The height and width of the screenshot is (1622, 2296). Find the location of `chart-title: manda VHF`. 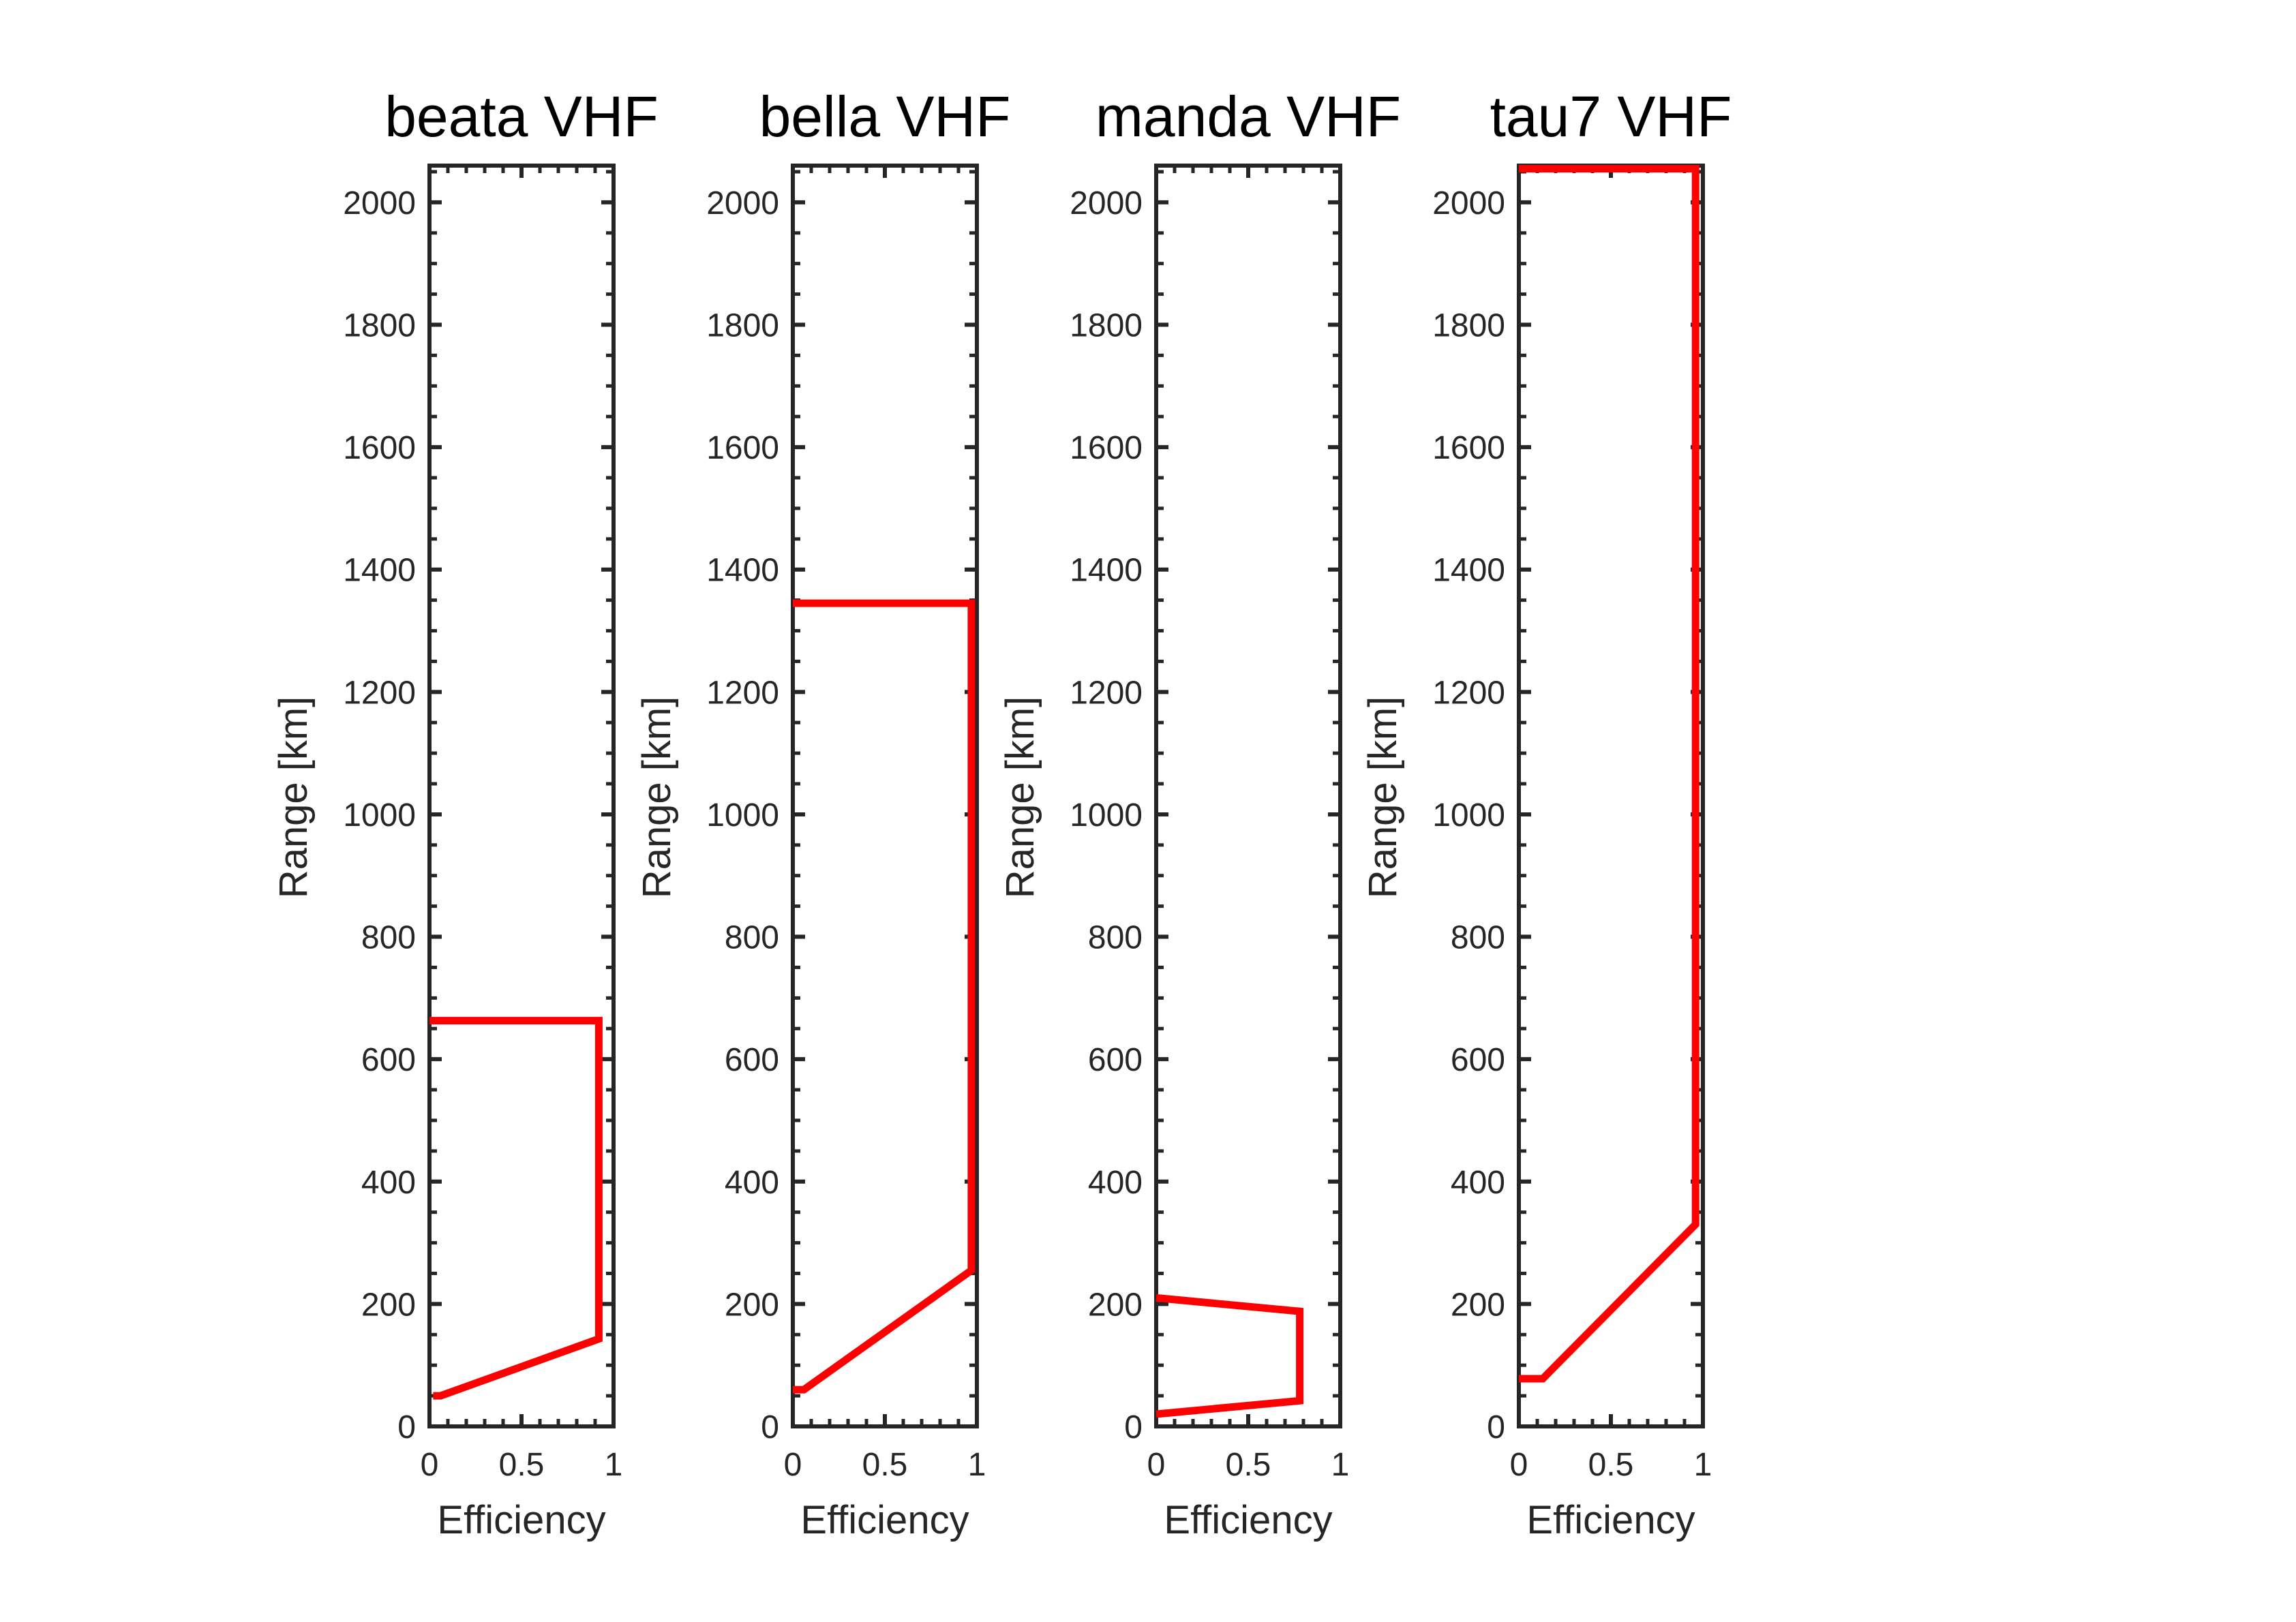

chart-title: manda VHF is located at coordinates (1248, 117).